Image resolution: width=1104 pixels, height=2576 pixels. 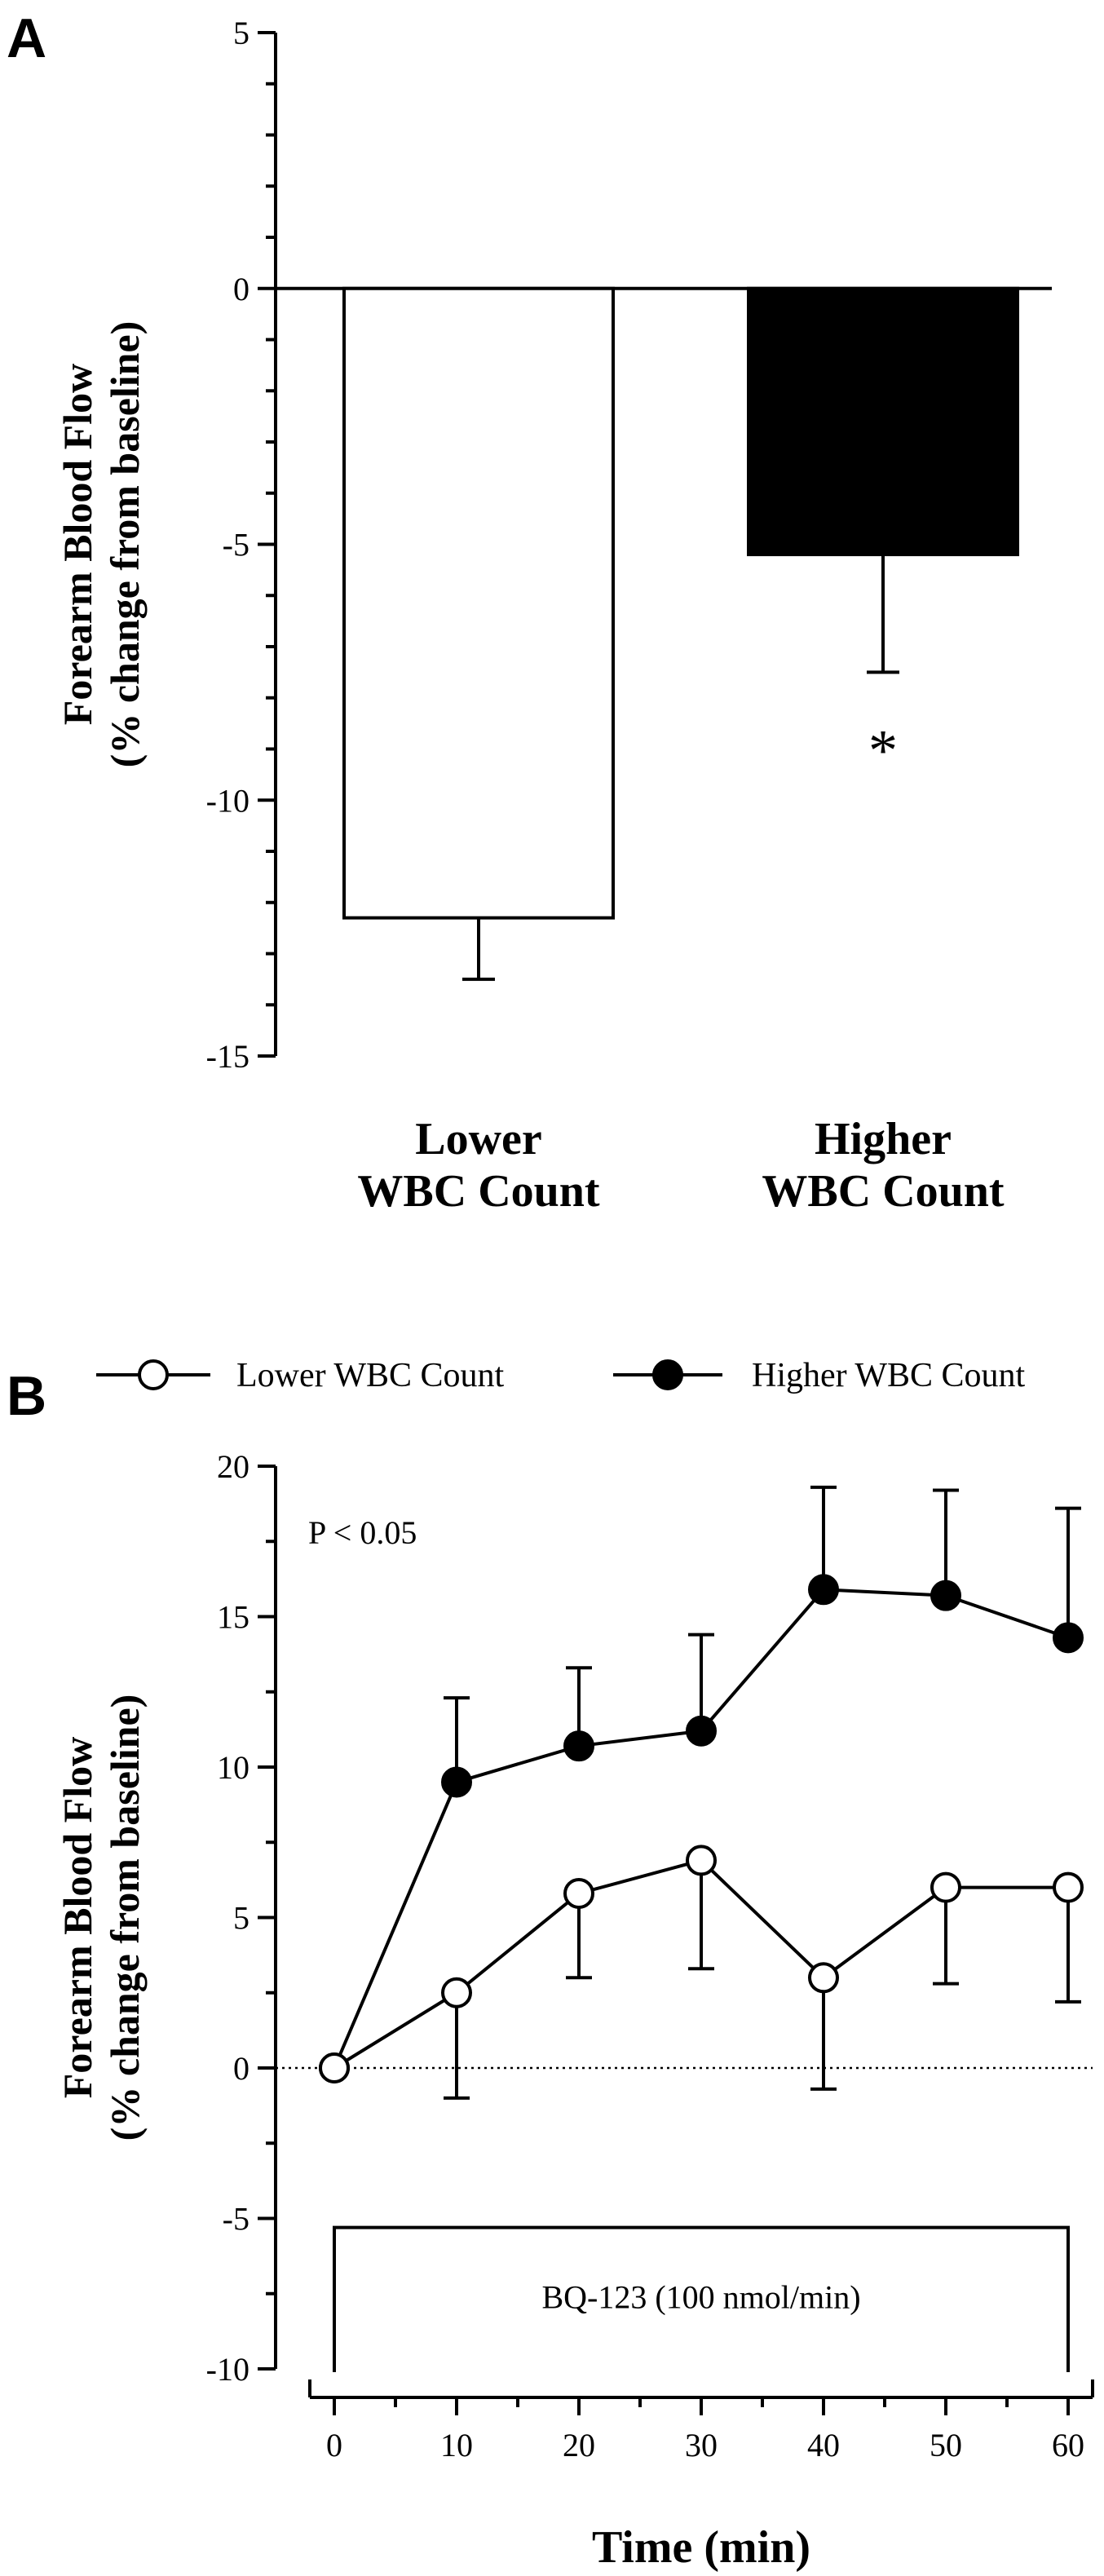 What do you see at coordinates (153, 1374) in the screenshot?
I see `legend-marker-lower` at bounding box center [153, 1374].